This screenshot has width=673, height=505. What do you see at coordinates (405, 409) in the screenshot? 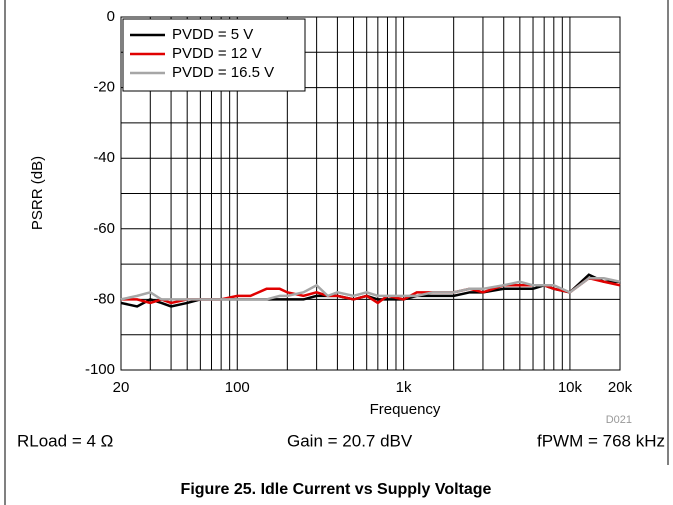
I see `x-axis-label: Frequency` at bounding box center [405, 409].